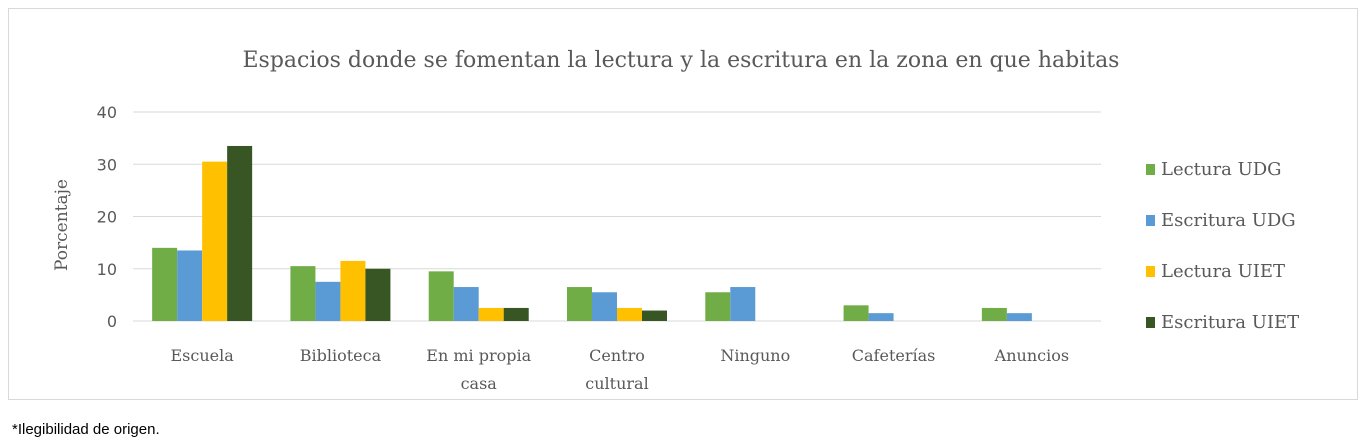  I want to click on y-tick-label: 10, so click(107, 269).